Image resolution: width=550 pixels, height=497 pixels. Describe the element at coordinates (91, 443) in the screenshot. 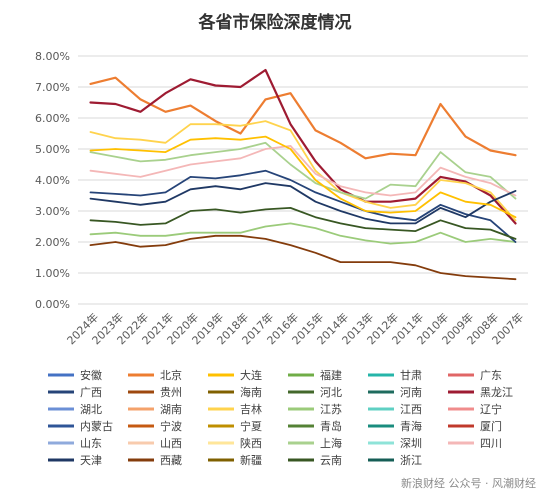

I see `legend-label: 山东` at that location.